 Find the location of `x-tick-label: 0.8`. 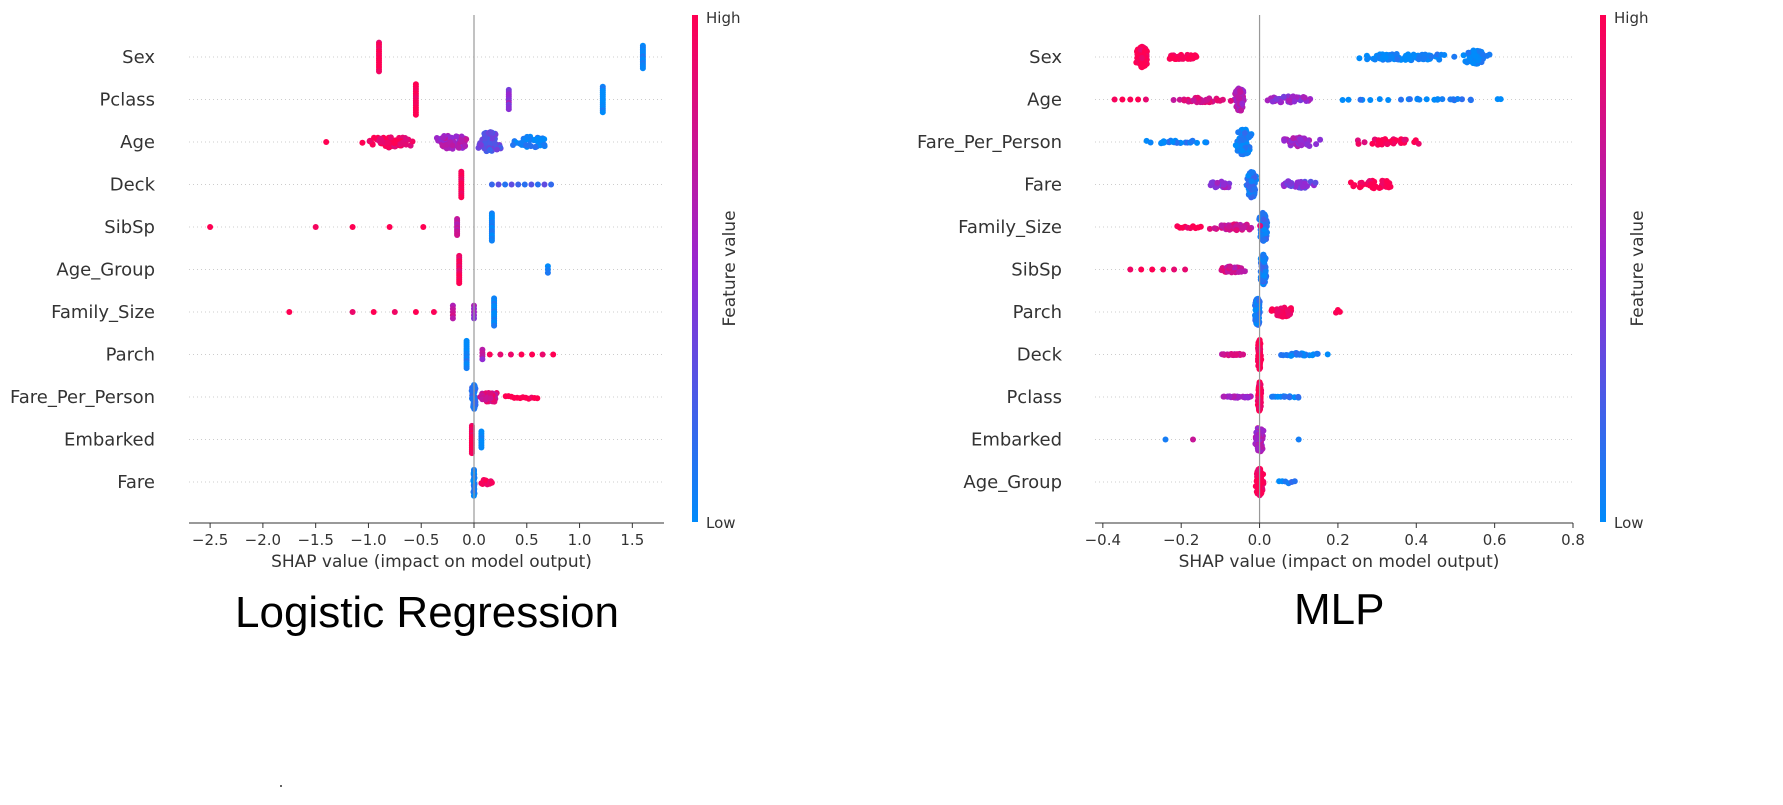

x-tick-label: 0.8 is located at coordinates (1573, 540).